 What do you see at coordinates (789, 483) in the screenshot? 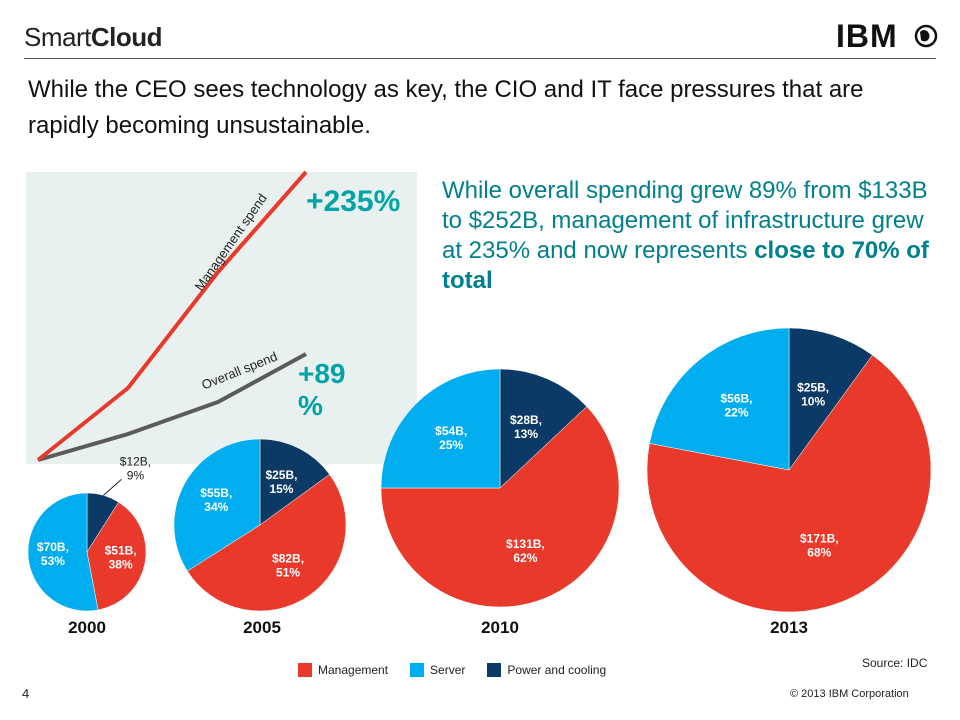
I see `pie-2013-slice-management` at bounding box center [789, 483].